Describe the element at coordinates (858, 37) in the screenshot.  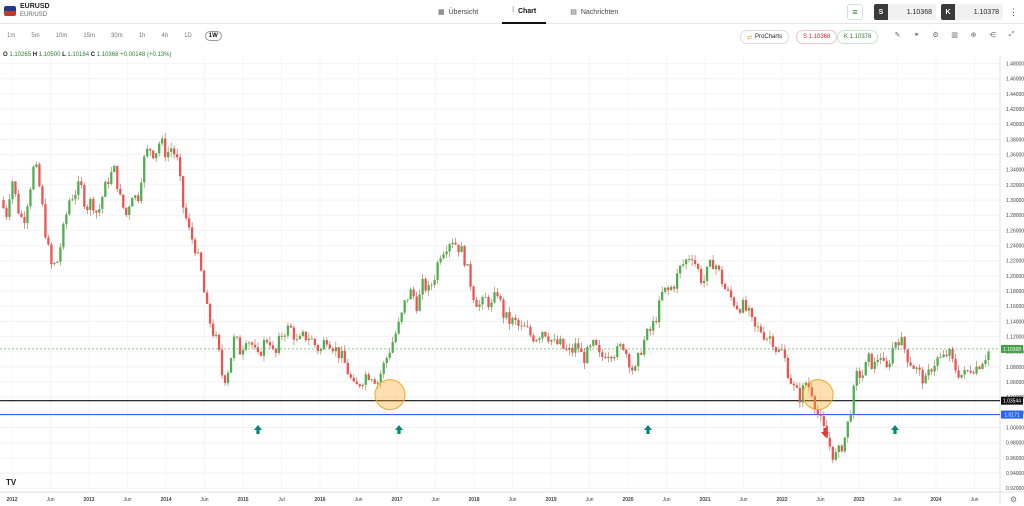
I see `buy-button: K 1.10378` at that location.